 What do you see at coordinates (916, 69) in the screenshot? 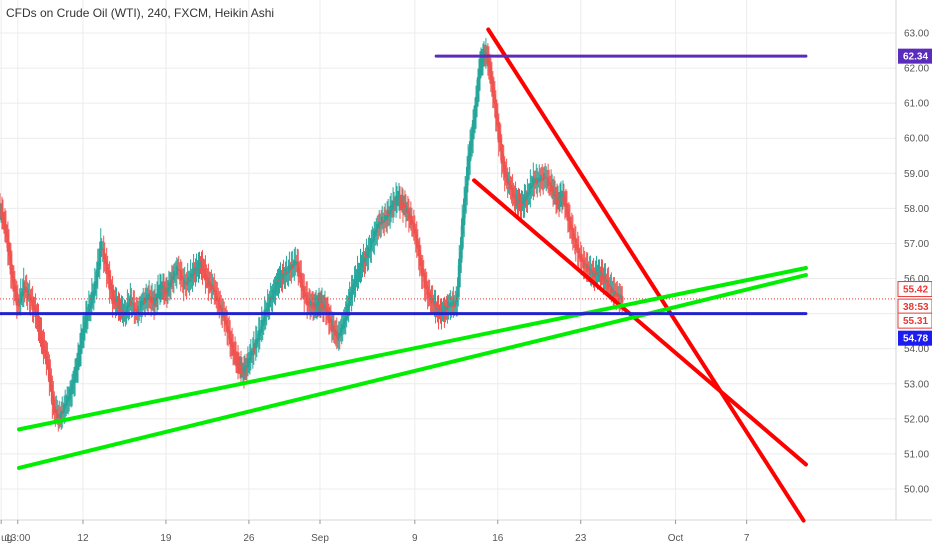
I see `price-tick-label: 62.00` at bounding box center [916, 69].